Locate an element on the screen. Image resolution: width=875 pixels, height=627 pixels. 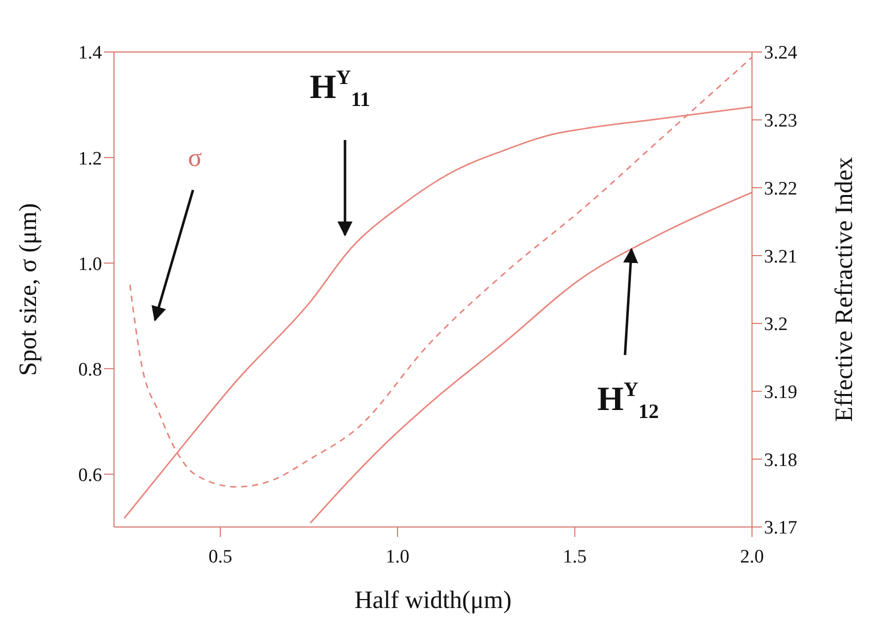
x-tick-label: 1.5 is located at coordinates (574, 557).